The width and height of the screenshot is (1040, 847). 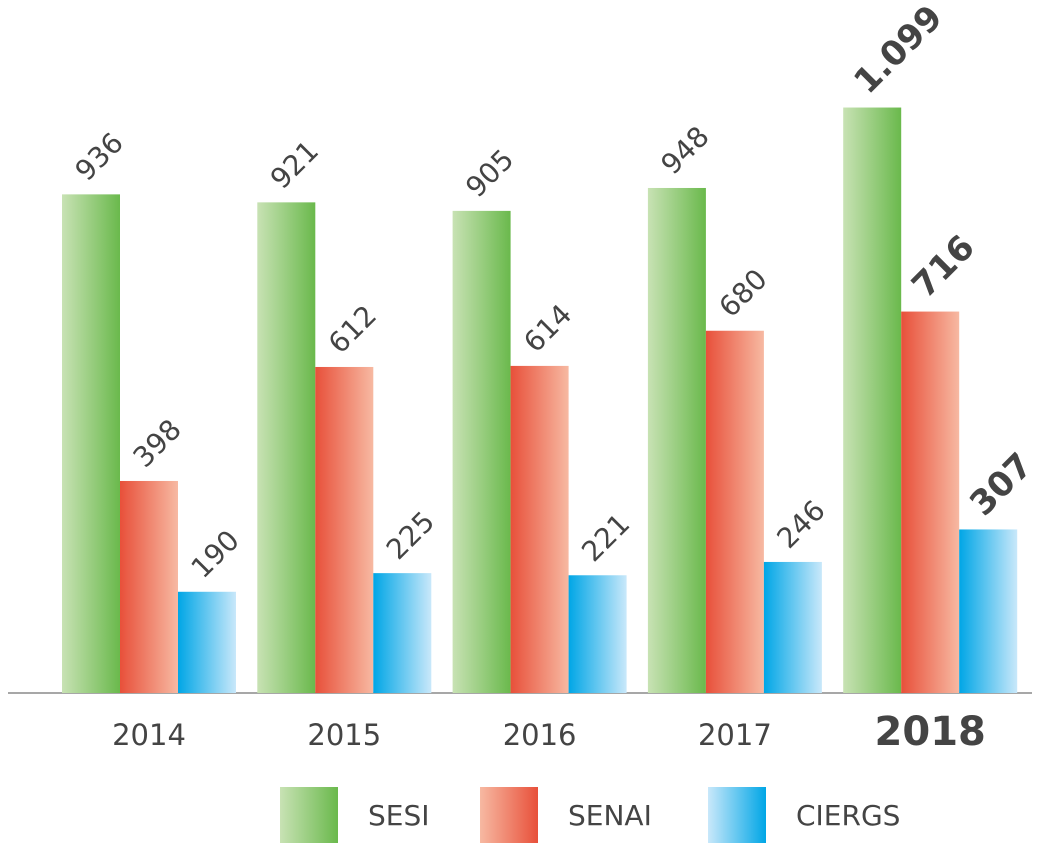 What do you see at coordinates (352, 329) in the screenshot?
I see `value-label: 612` at bounding box center [352, 329].